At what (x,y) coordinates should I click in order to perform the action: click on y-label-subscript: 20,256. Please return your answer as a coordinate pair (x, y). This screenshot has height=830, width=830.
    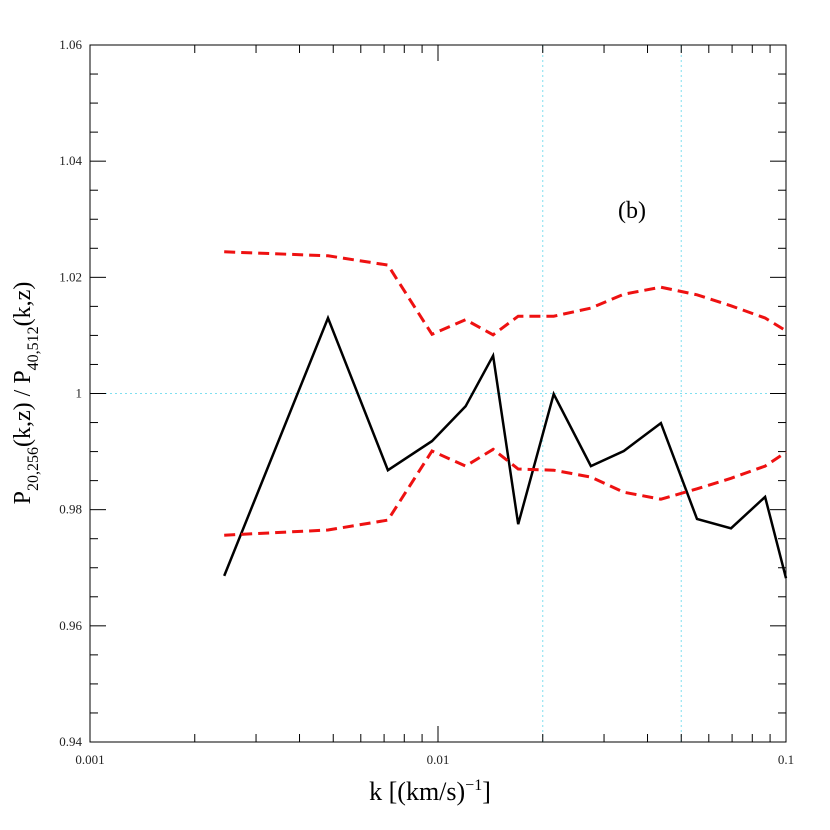
    Looking at the image, I should click on (33, 469).